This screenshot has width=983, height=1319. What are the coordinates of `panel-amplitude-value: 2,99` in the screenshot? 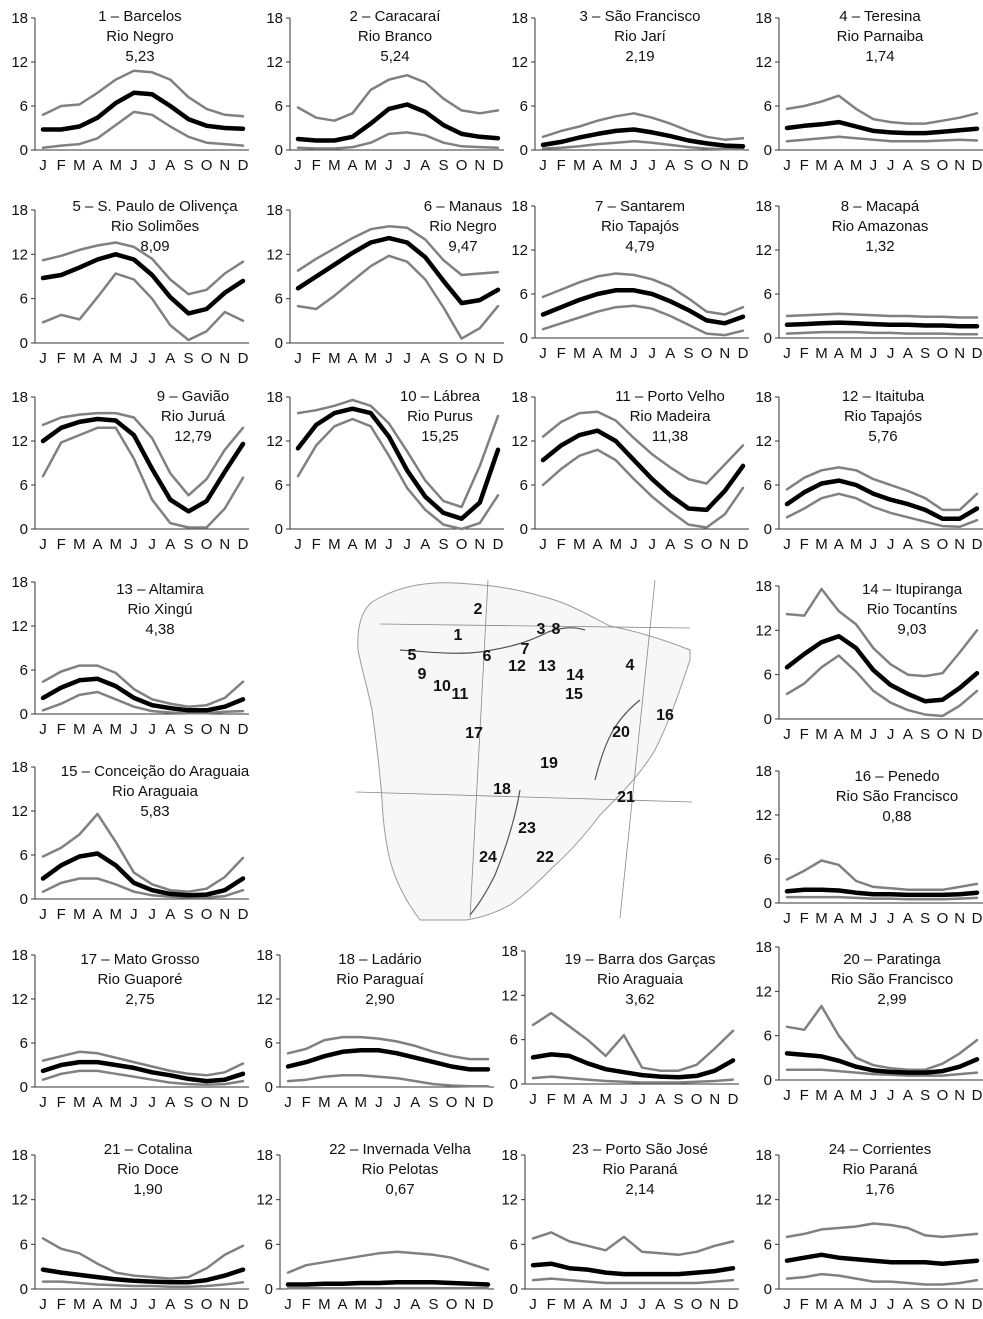 It's located at (891, 999).